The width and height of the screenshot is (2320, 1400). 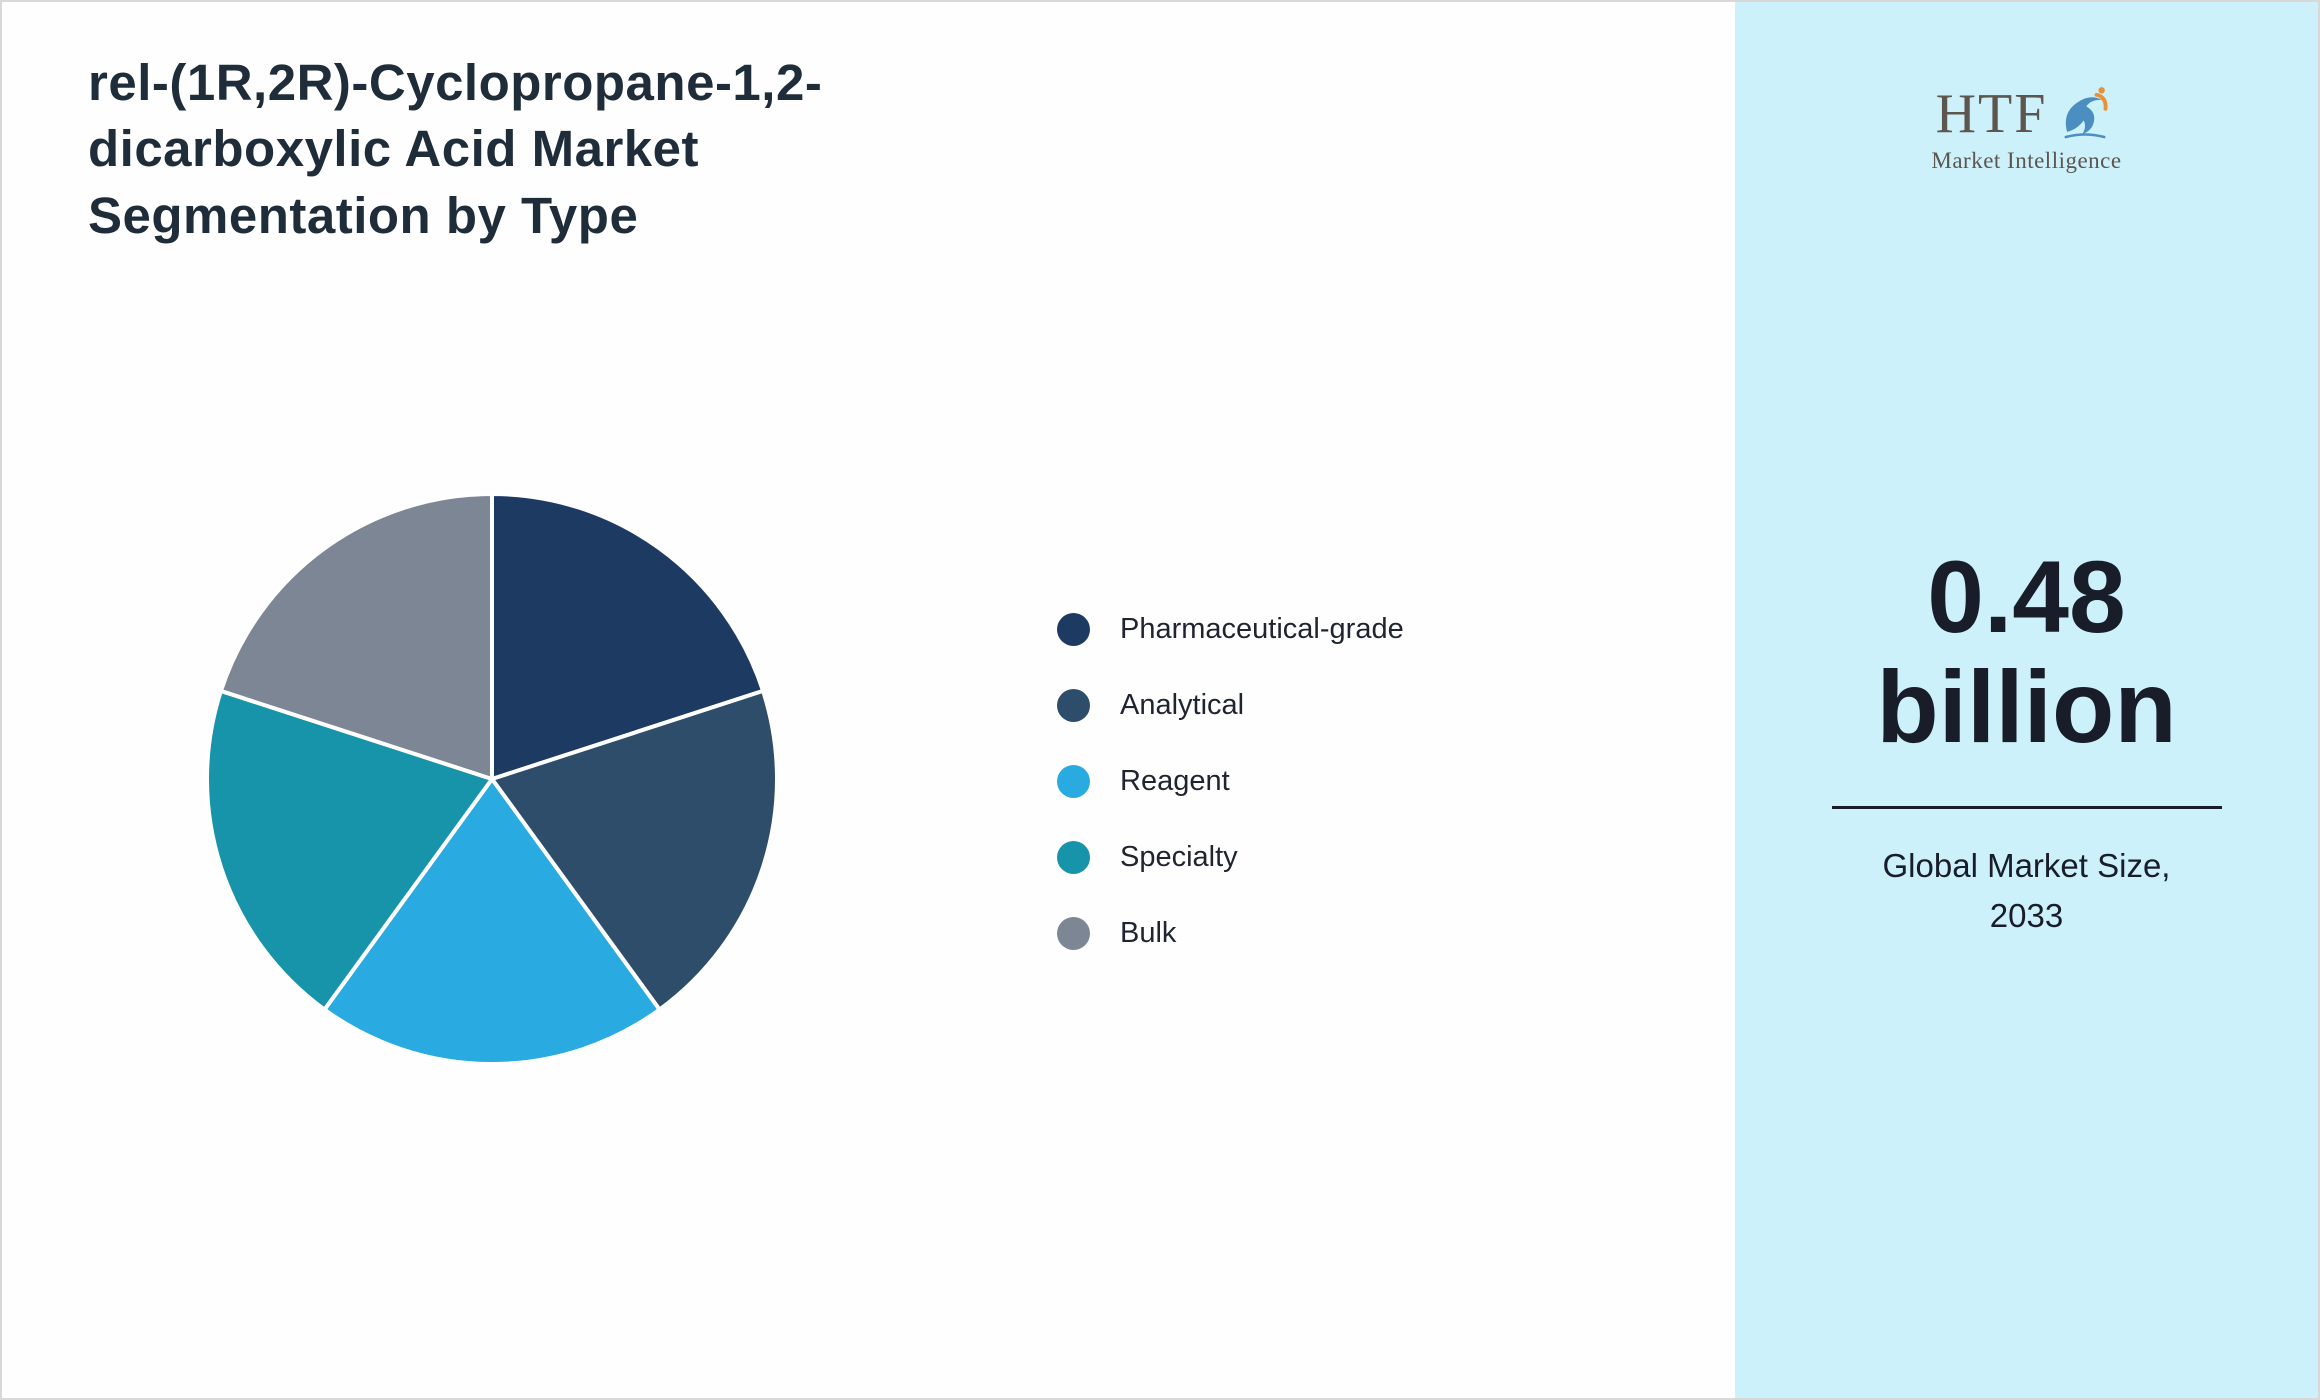 What do you see at coordinates (394, 149) in the screenshot?
I see `chart-title-line-2: dicarboxylic Acid Market` at bounding box center [394, 149].